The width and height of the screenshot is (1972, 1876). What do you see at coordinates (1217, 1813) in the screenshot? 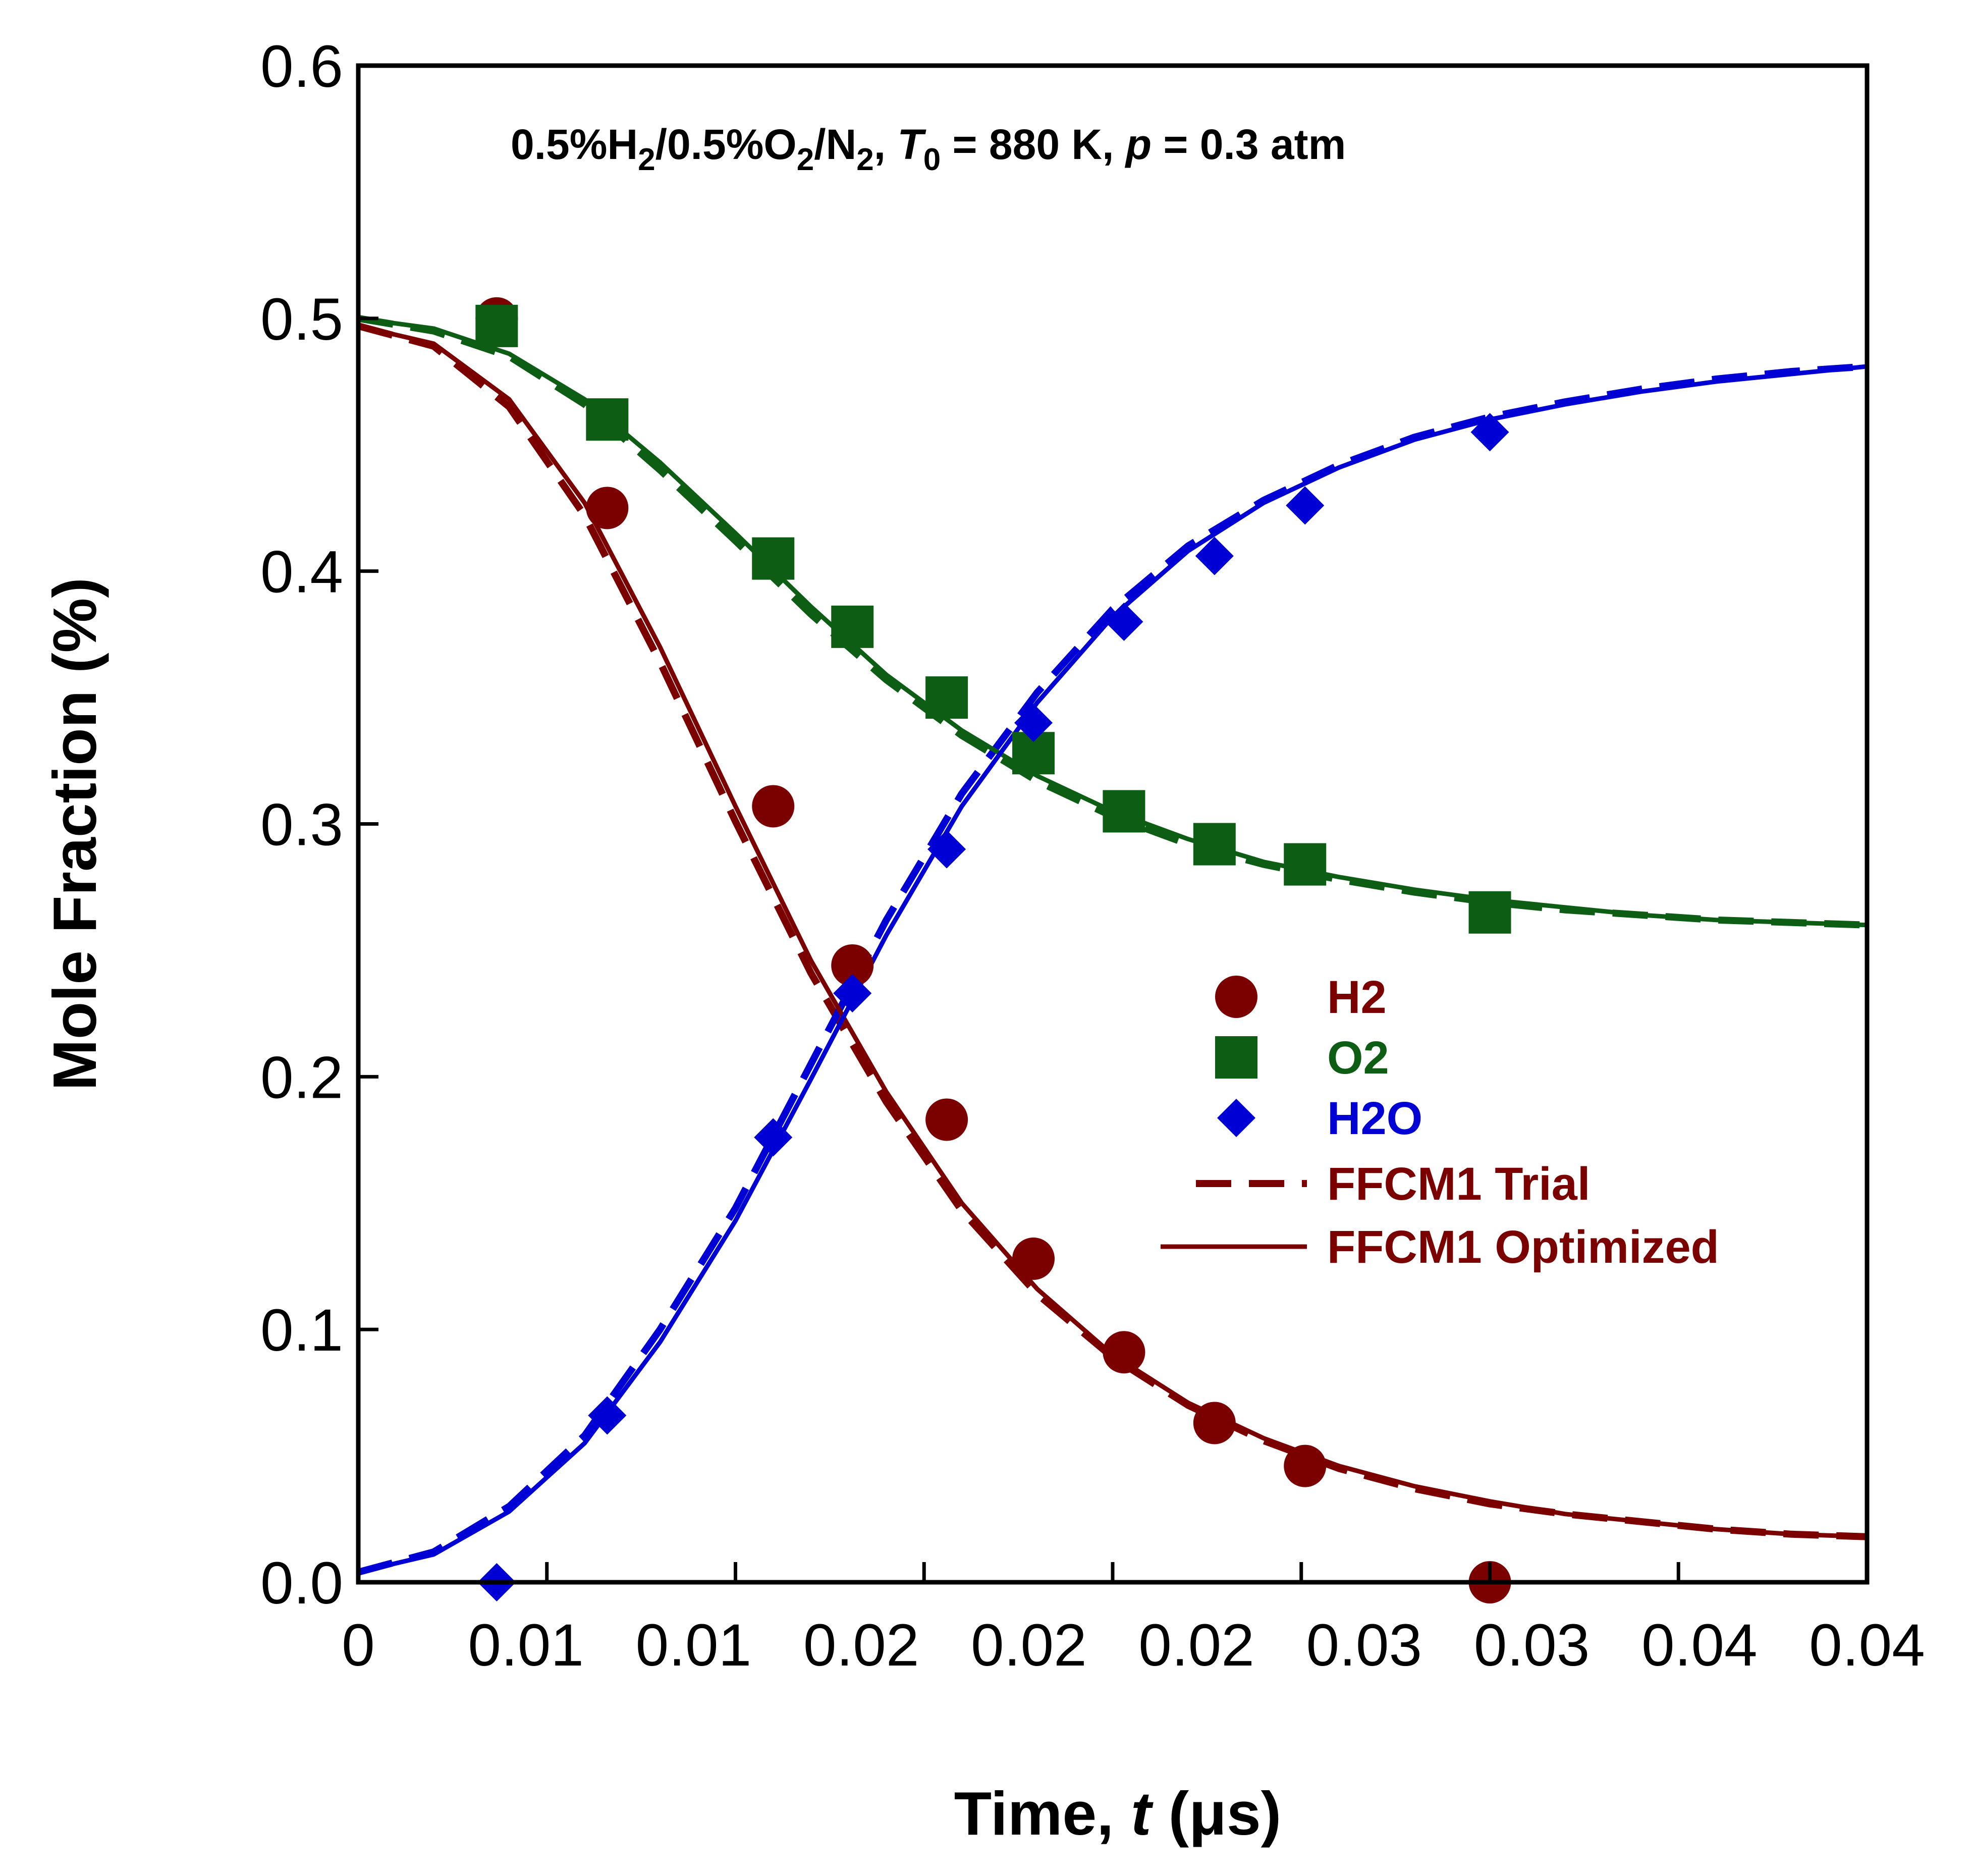
I see `x-axis-title-part: (μs)` at bounding box center [1217, 1813].